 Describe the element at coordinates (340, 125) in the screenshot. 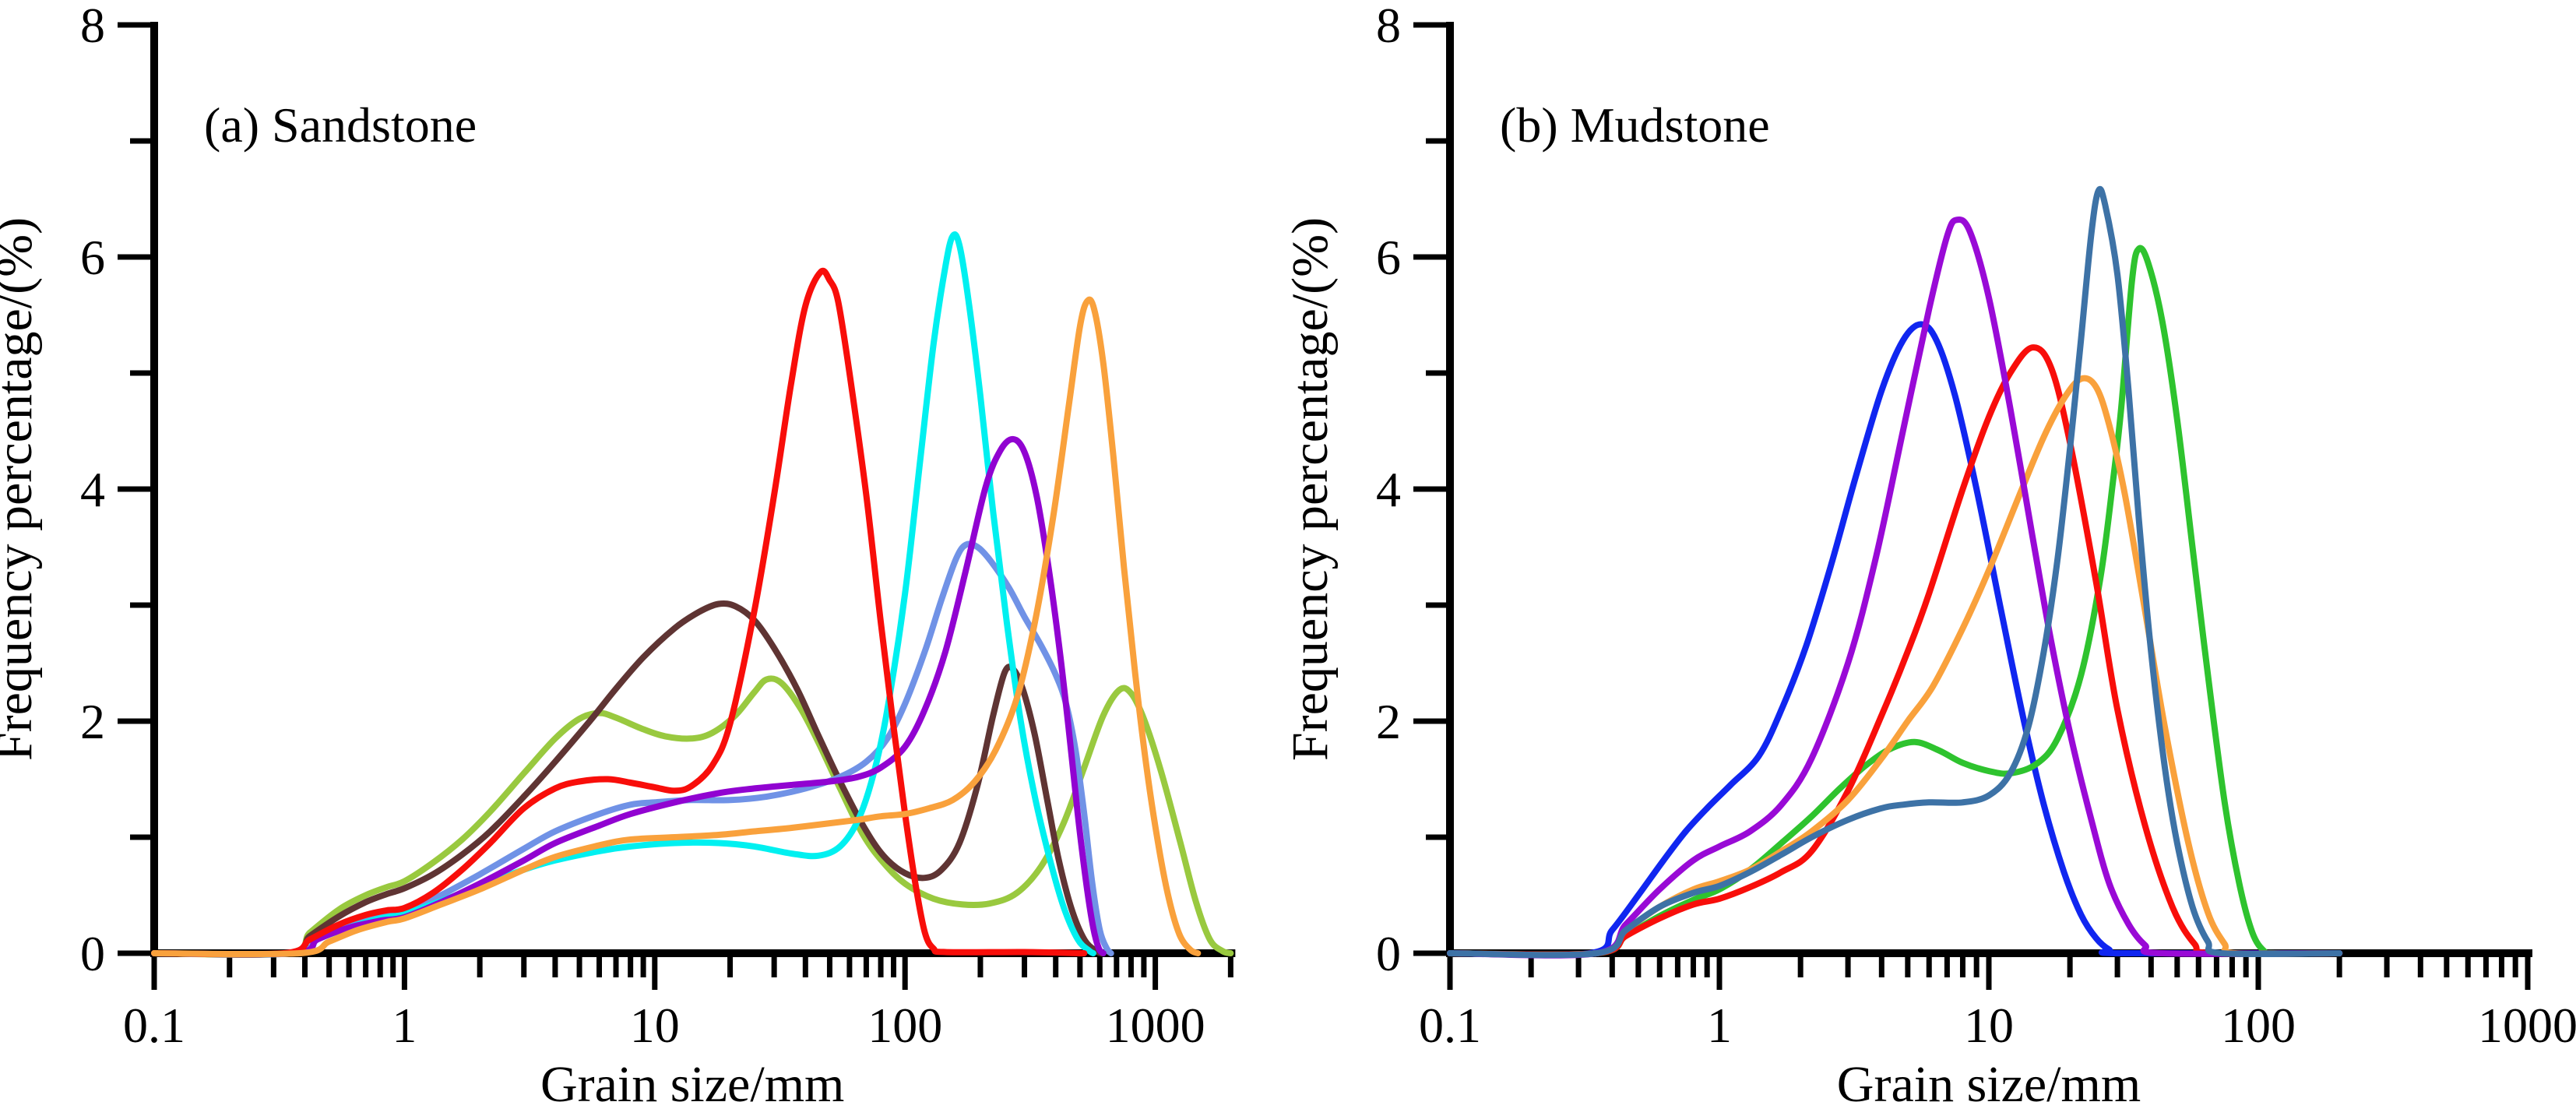

I see `panel-title: (a) Sandstone` at that location.